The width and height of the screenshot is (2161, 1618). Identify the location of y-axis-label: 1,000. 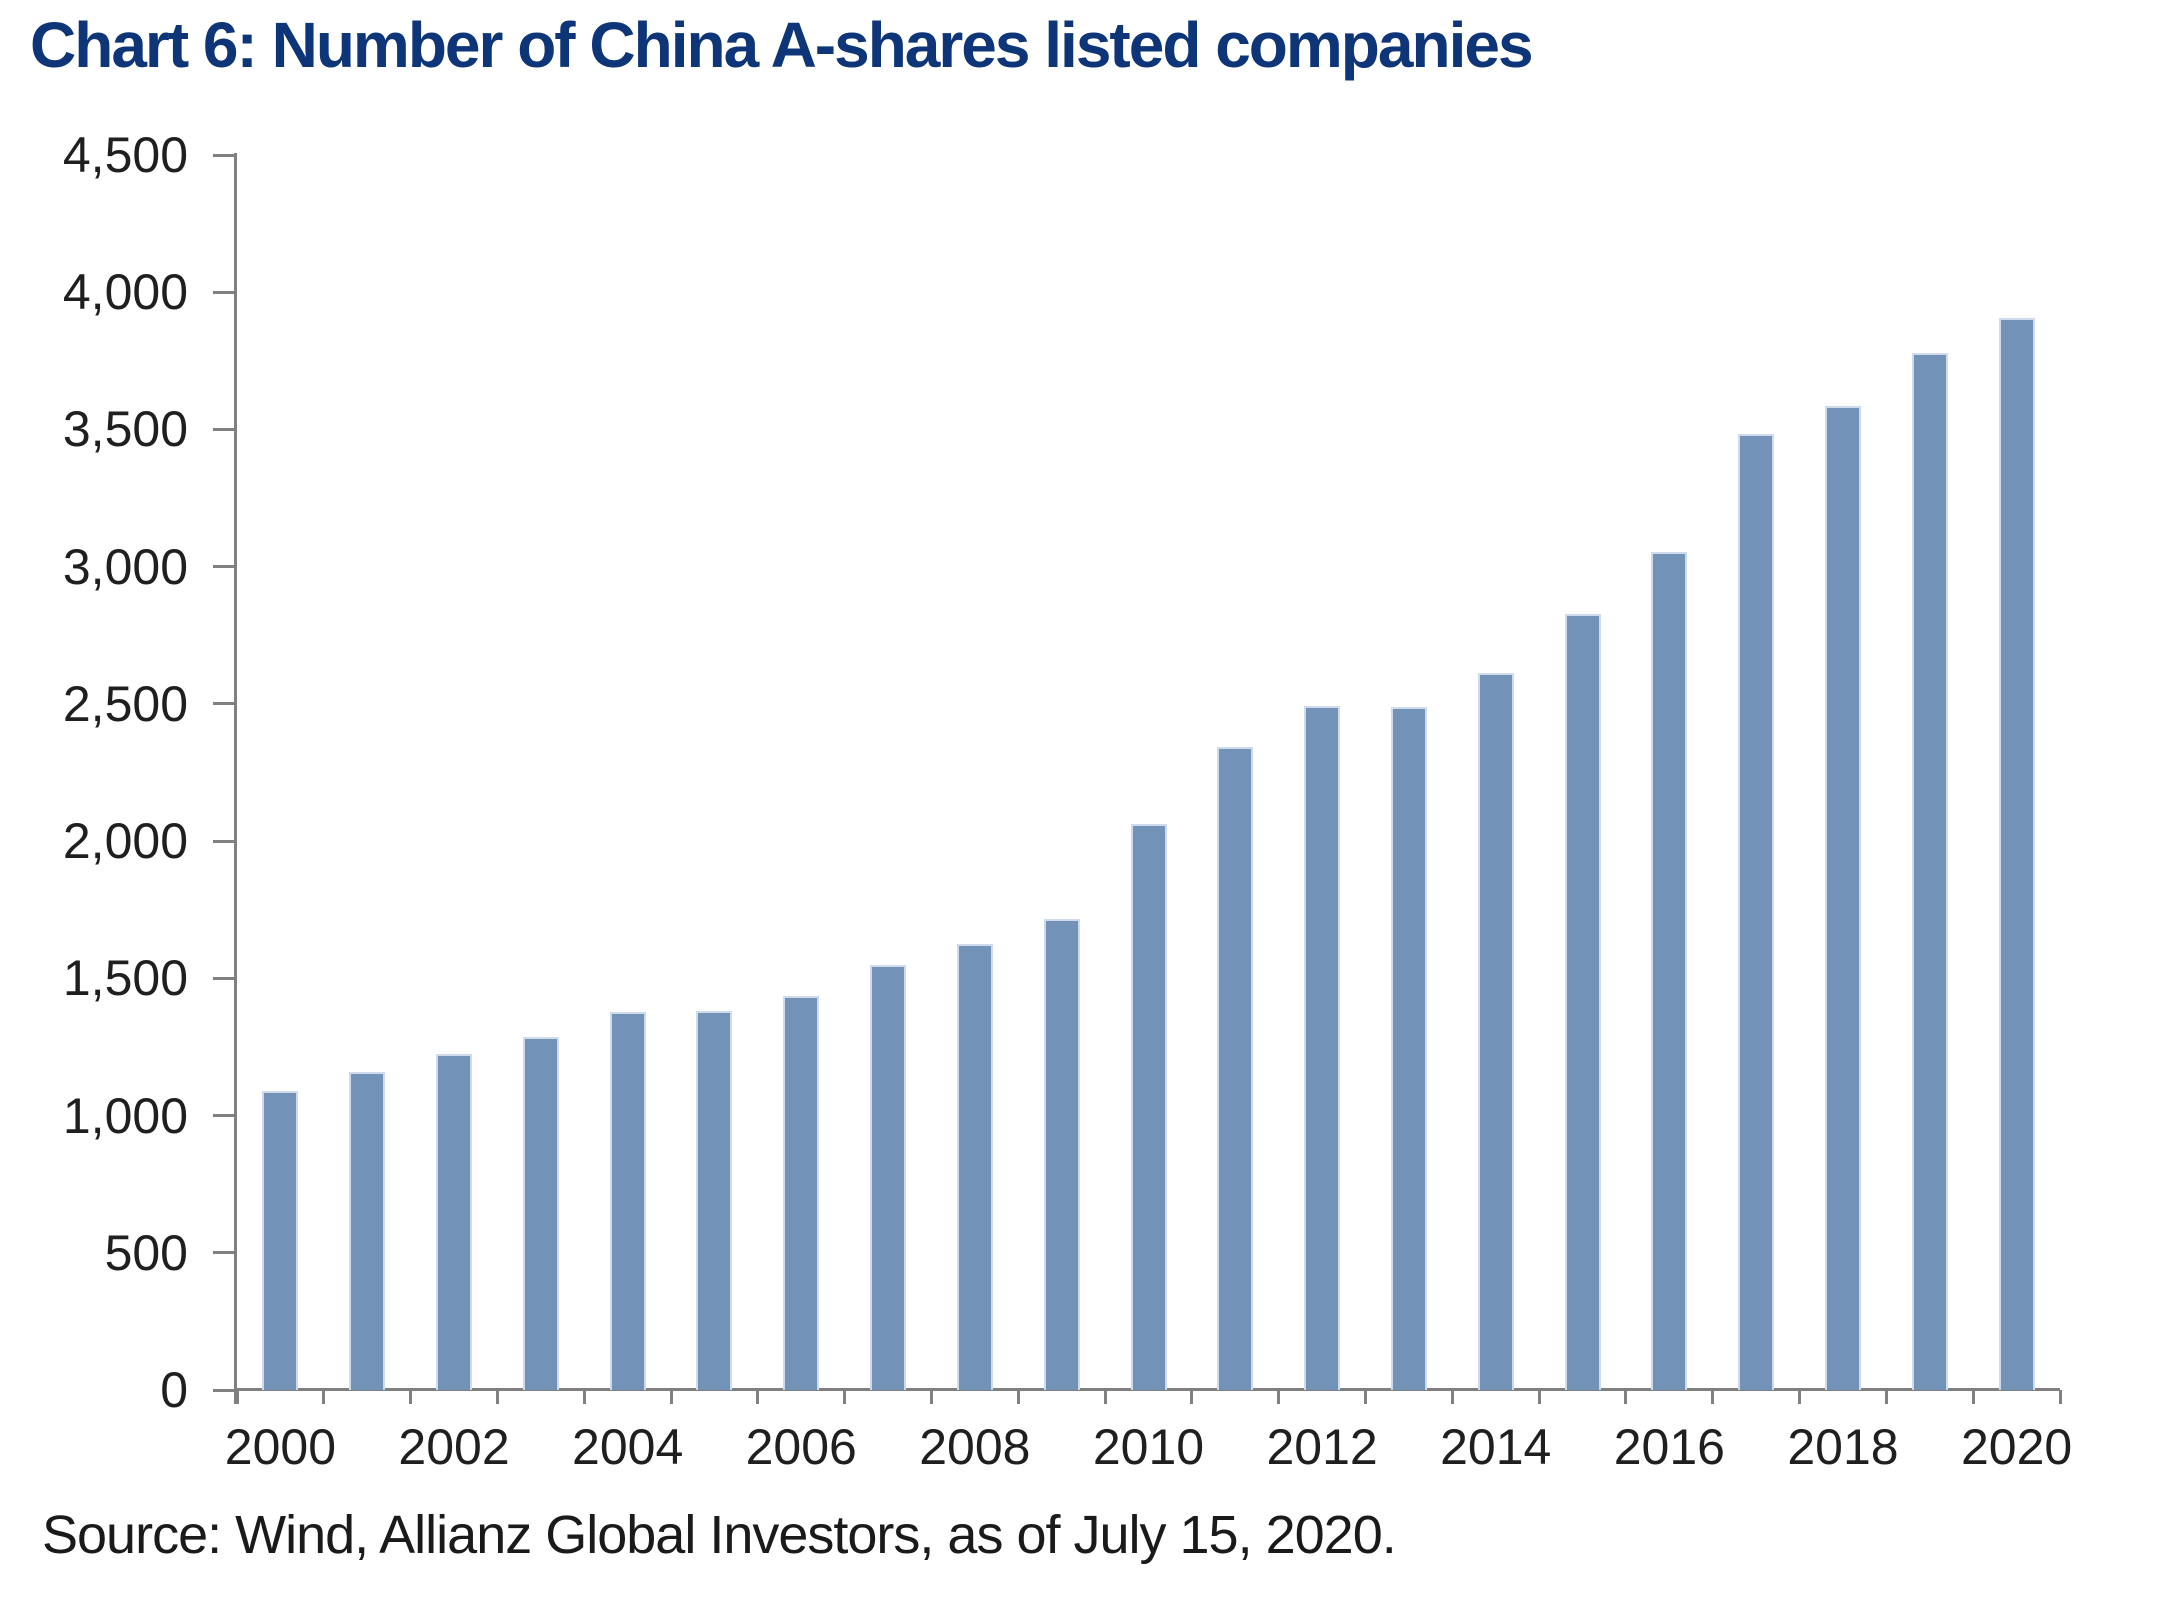
(125, 1115).